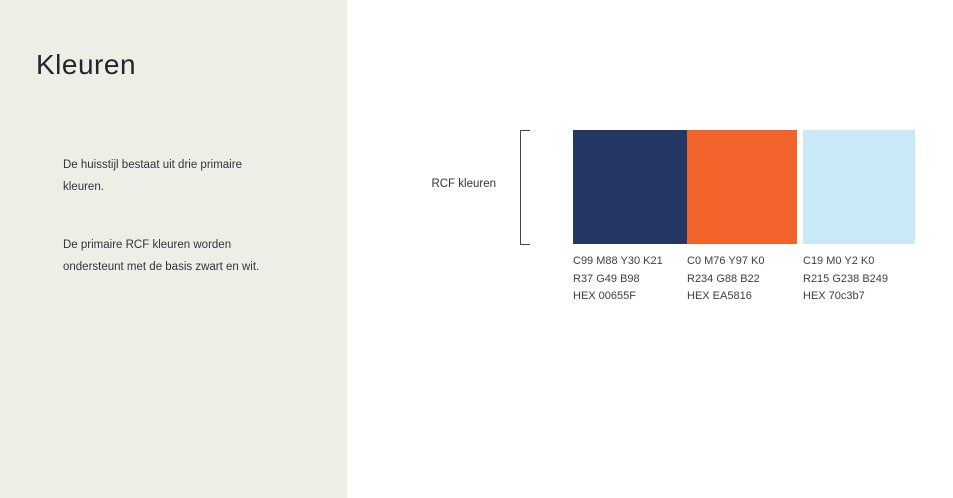 The height and width of the screenshot is (498, 953). Describe the element at coordinates (839, 261) in the screenshot. I see `swatch-cmyk: C19 M0 Y2 K0` at that location.